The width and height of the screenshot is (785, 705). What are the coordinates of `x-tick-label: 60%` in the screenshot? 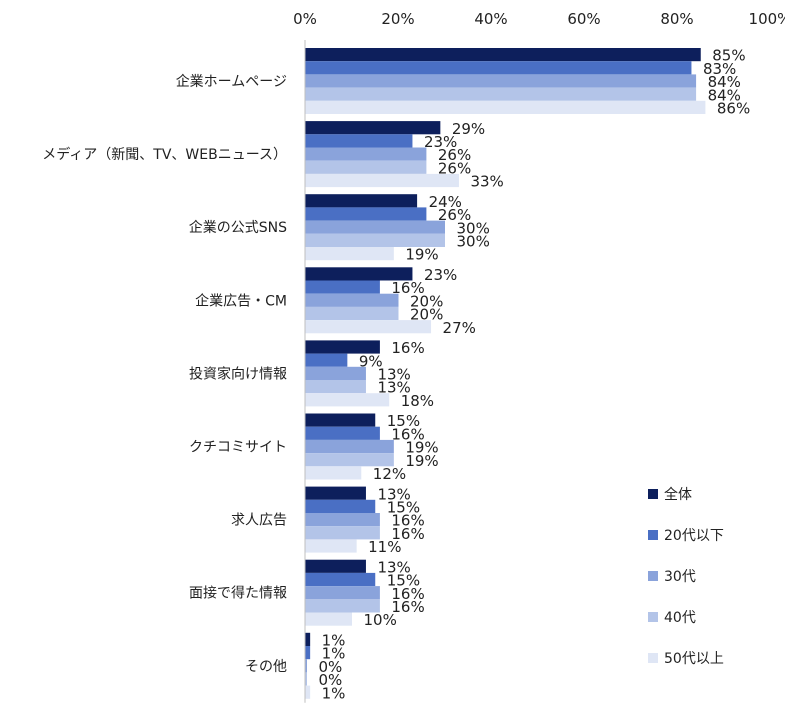 It's located at (583, 19).